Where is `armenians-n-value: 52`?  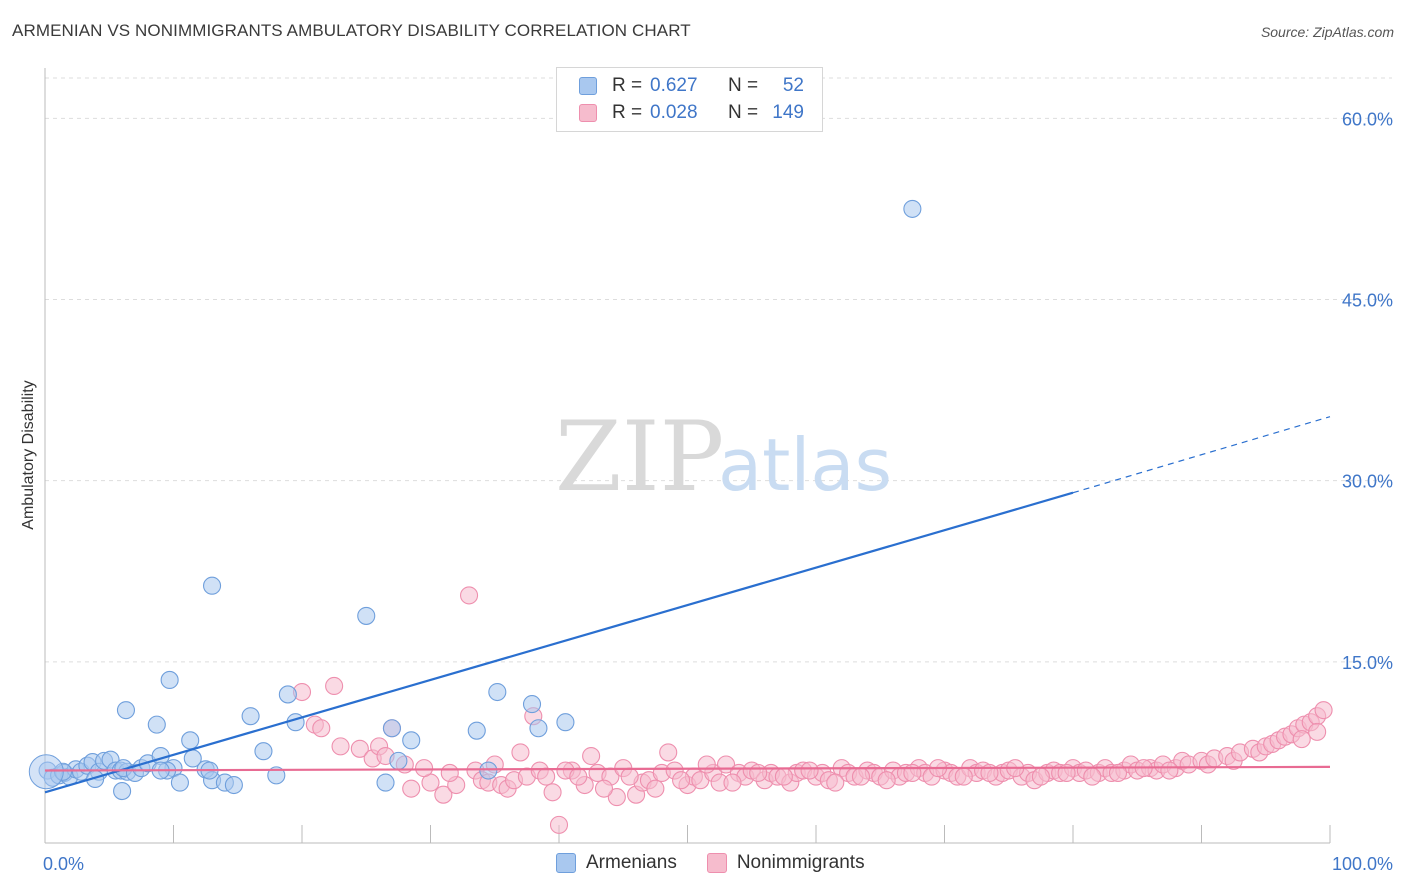
armenians-n-value: 52 is located at coordinates (793, 85).